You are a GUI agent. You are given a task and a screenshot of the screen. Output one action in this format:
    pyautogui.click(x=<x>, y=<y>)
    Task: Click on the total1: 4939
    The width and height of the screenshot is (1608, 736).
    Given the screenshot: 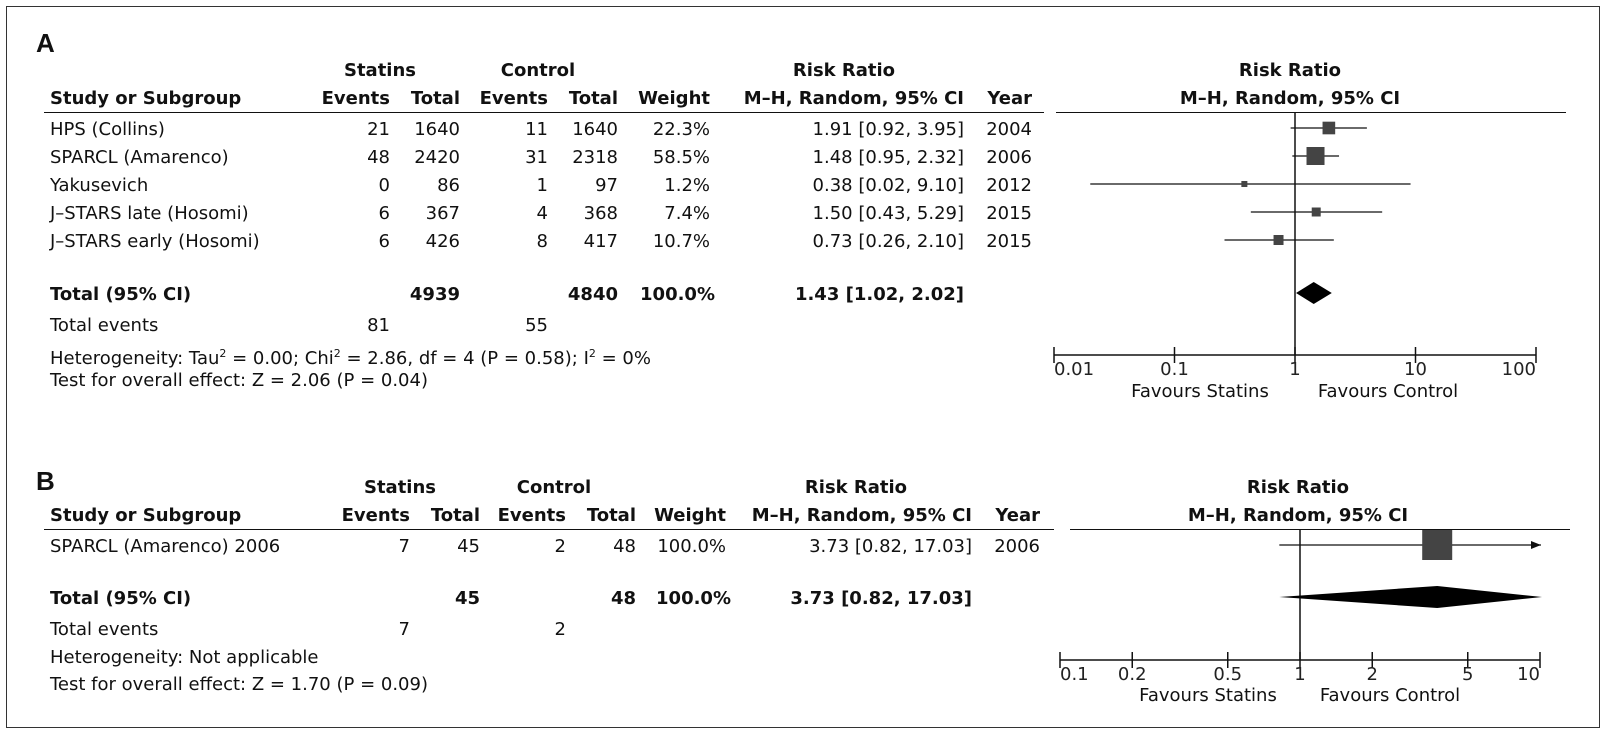 What is the action you would take?
    pyautogui.click(x=434, y=294)
    